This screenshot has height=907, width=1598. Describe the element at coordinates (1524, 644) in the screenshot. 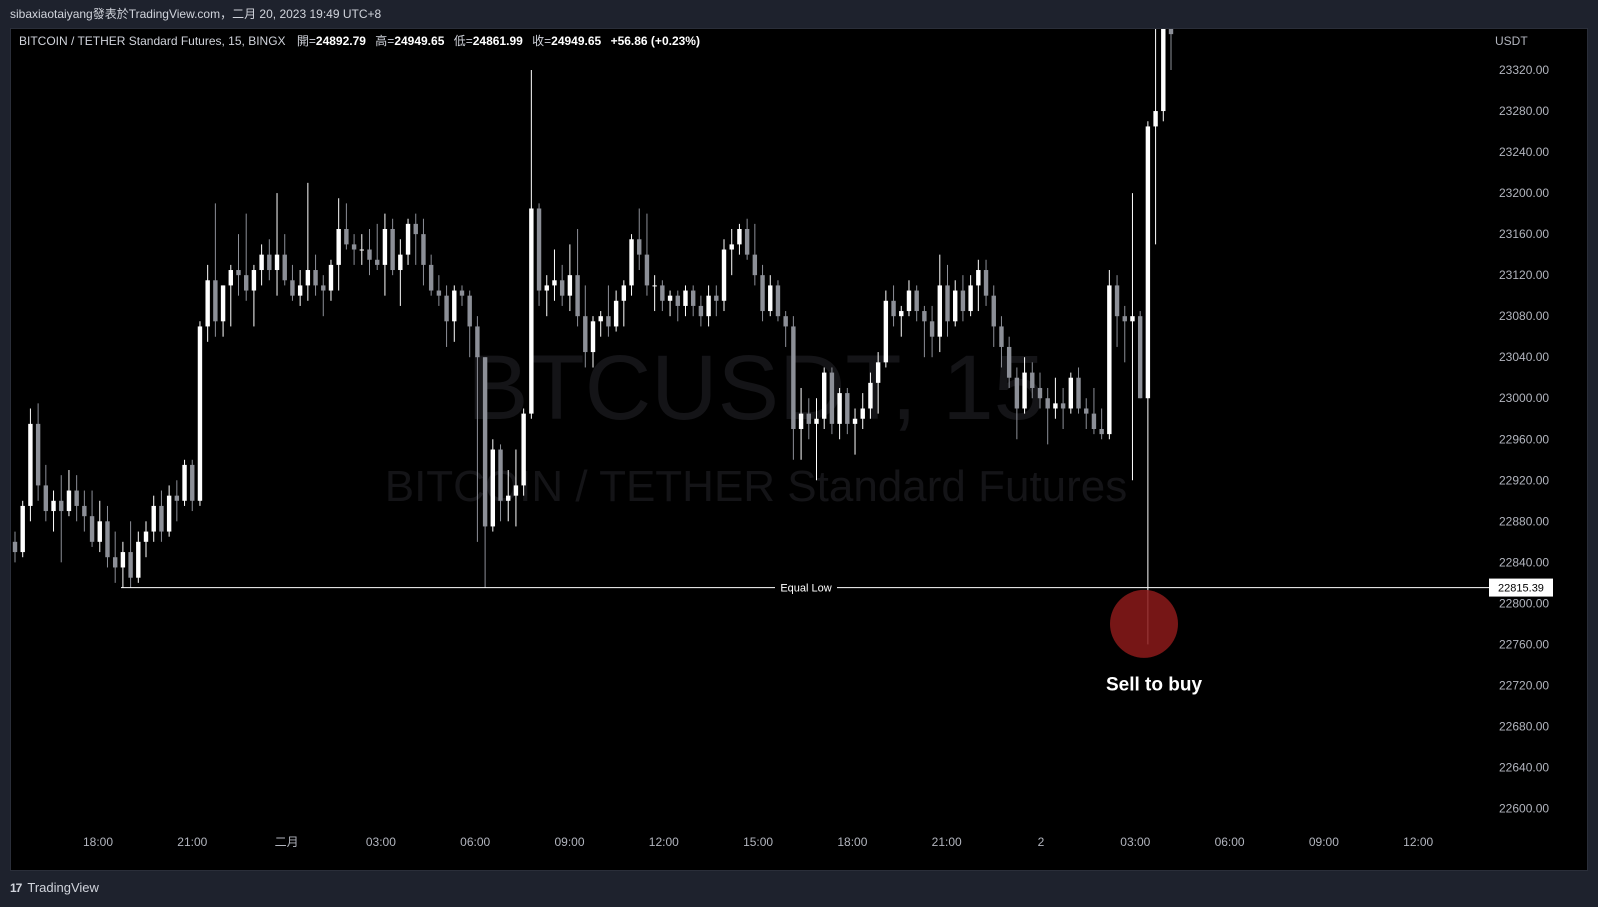

I see `price-tick-label: 22760.00` at that location.